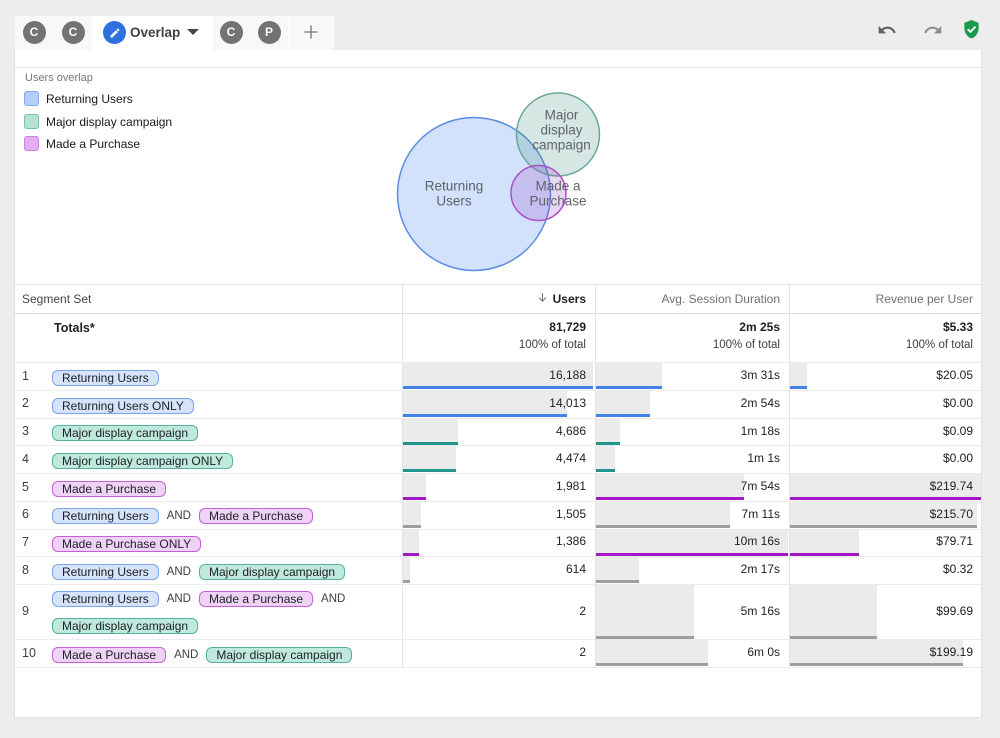 Image resolution: width=1000 pixels, height=738 pixels. Describe the element at coordinates (454, 201) in the screenshot. I see `svg-text: Users` at that location.